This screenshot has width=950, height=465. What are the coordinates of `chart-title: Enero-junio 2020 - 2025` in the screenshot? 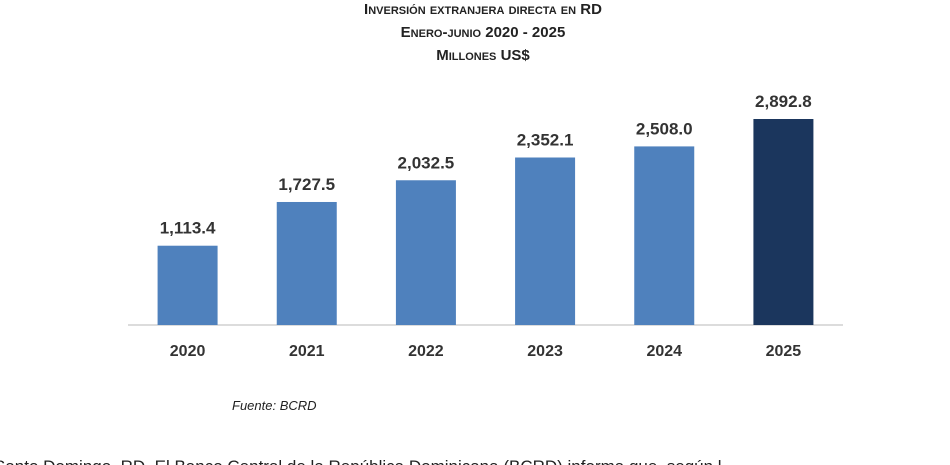 It's located at (483, 32).